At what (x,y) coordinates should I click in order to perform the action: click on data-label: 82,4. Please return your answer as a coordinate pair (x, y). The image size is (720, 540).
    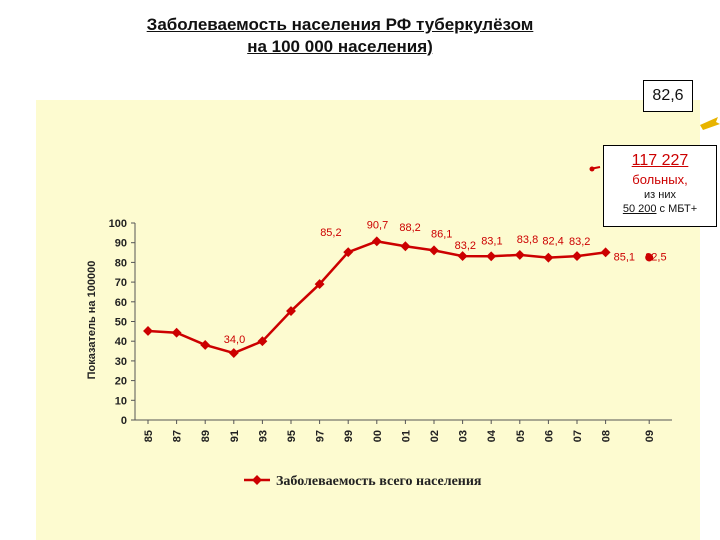
    Looking at the image, I should click on (552, 242).